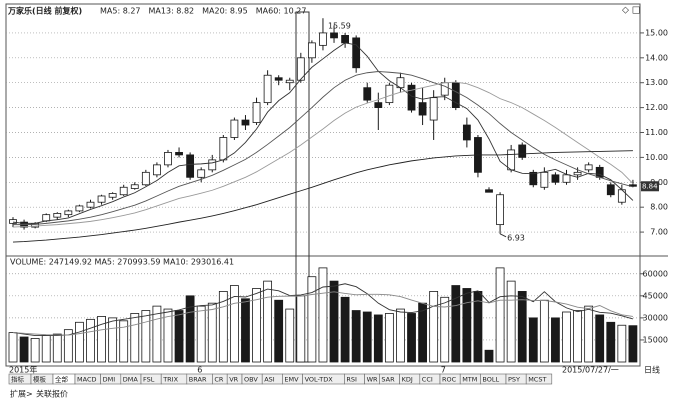 The height and width of the screenshot is (403, 678). I want to click on bottom-tab: 关联报价, so click(52, 394).